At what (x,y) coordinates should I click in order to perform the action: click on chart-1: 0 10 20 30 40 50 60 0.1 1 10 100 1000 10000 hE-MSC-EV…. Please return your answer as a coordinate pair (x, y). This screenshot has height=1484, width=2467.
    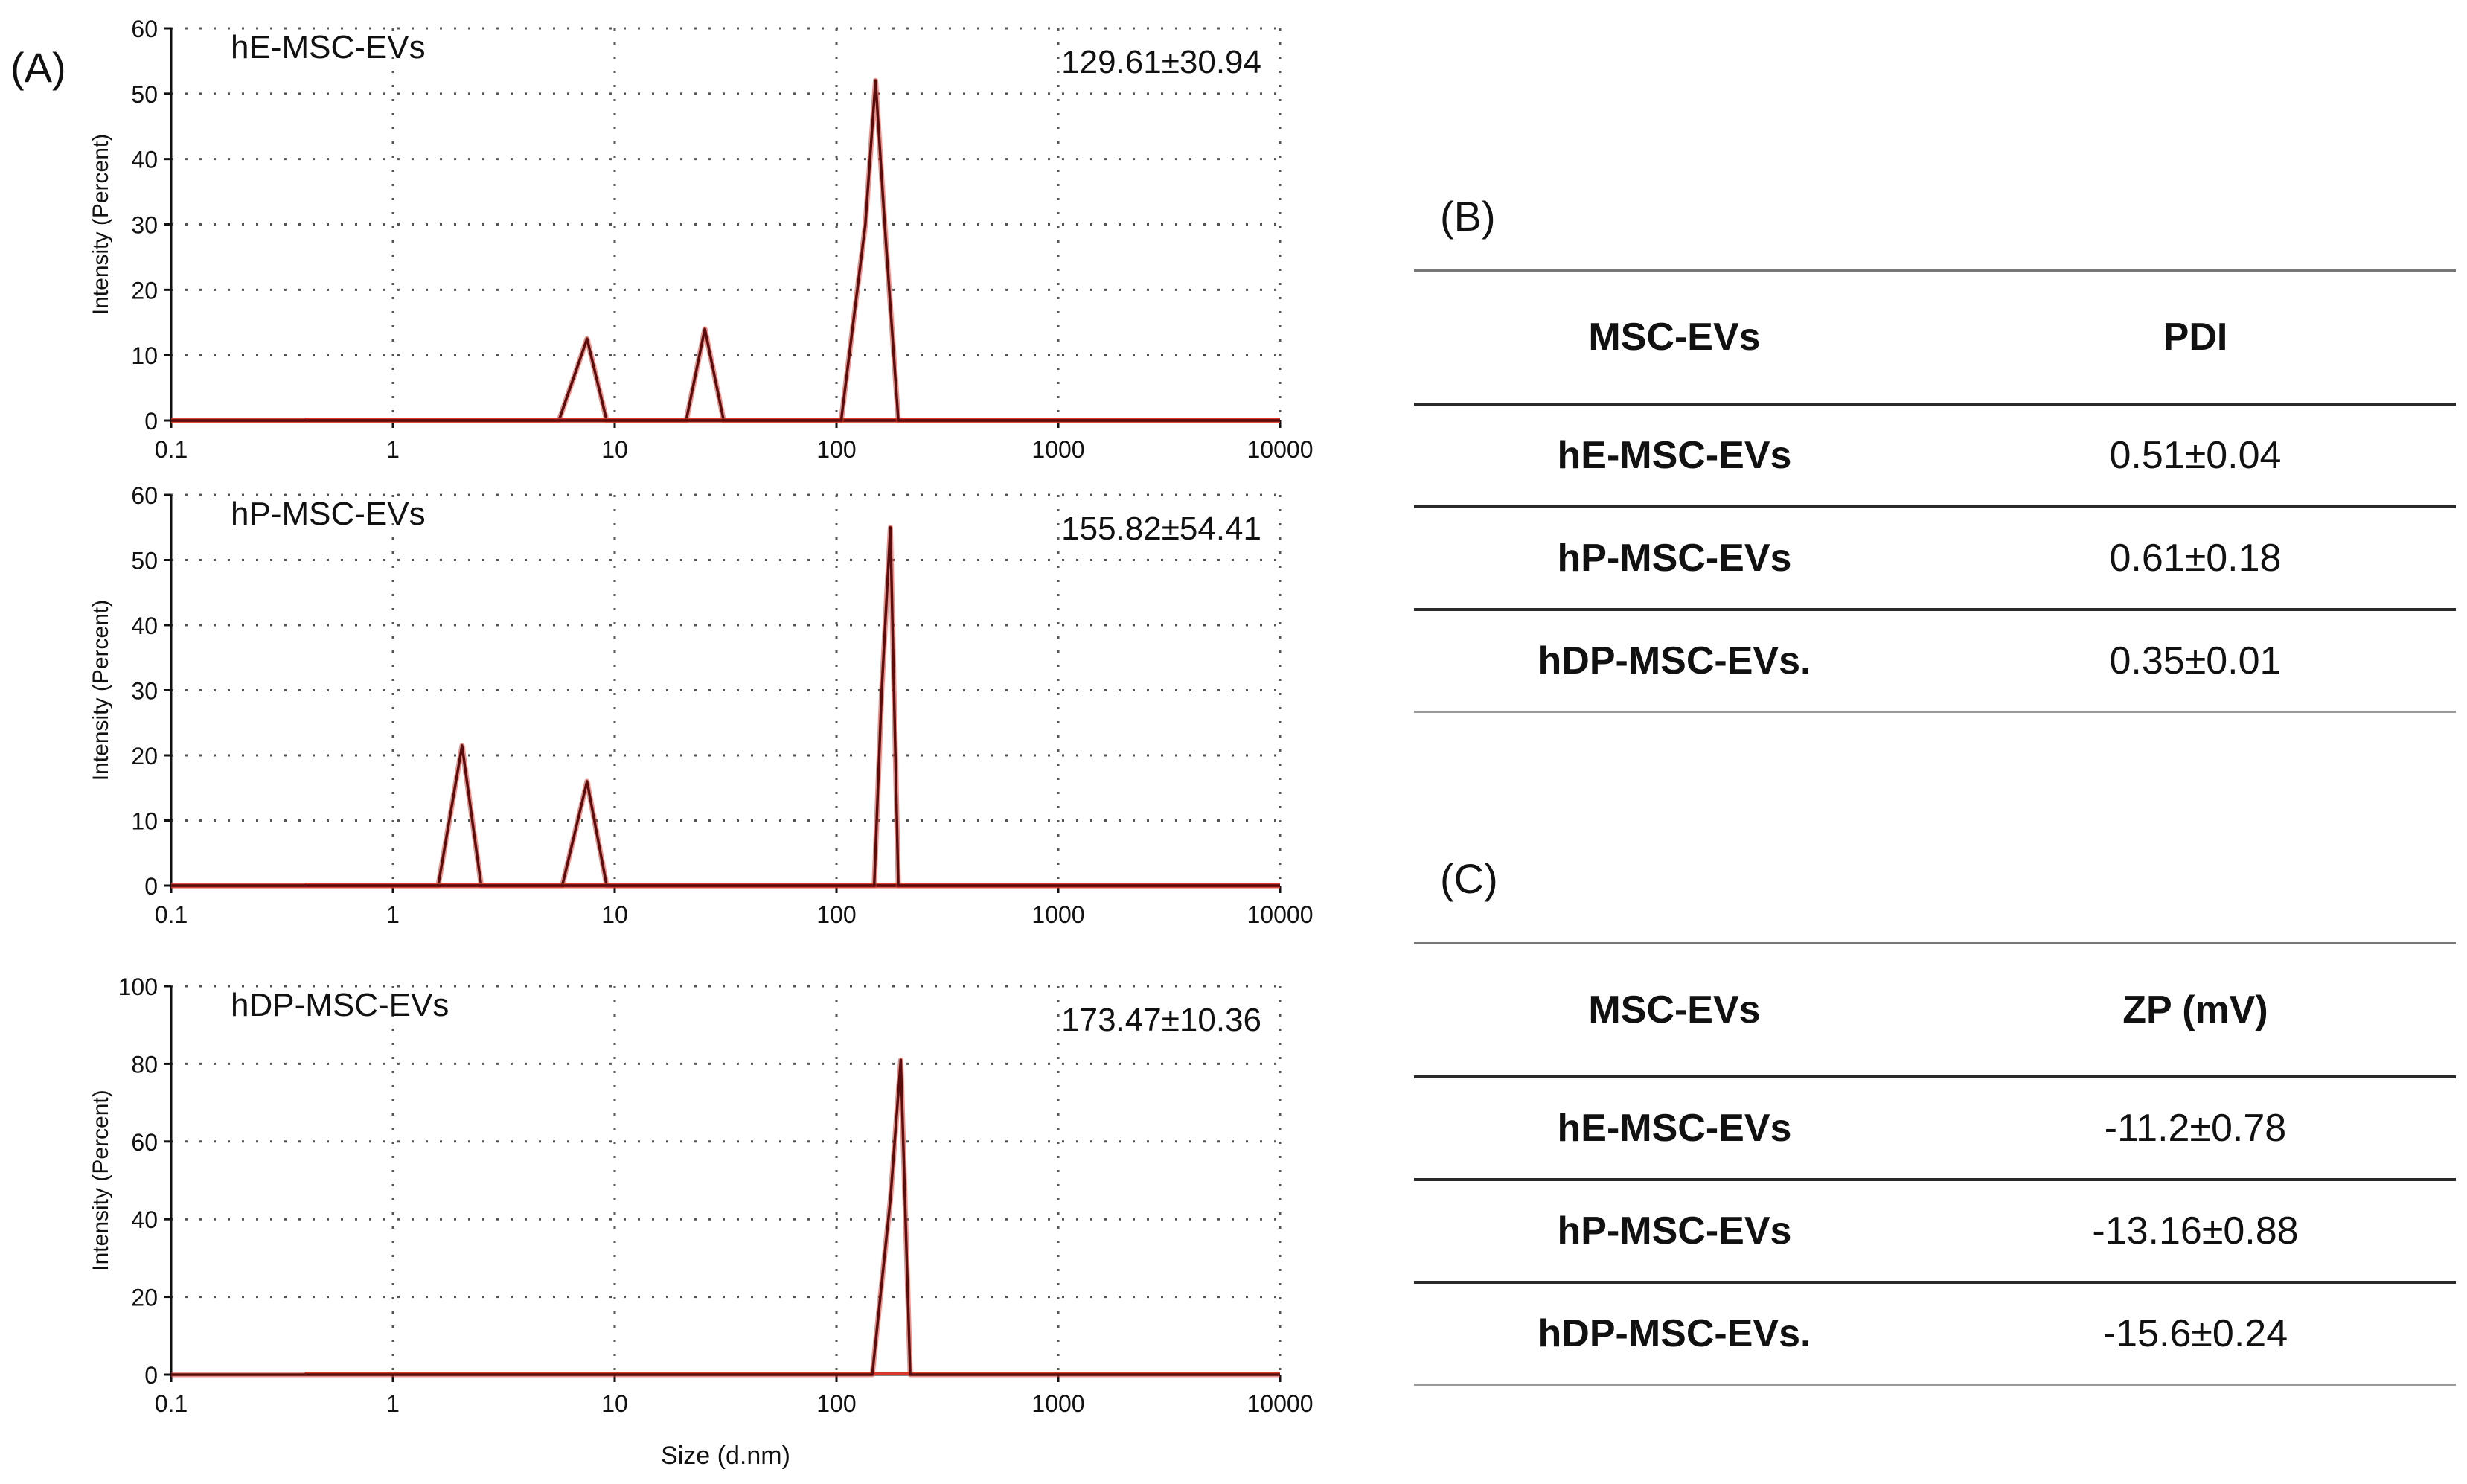
    Looking at the image, I should click on (701, 239).